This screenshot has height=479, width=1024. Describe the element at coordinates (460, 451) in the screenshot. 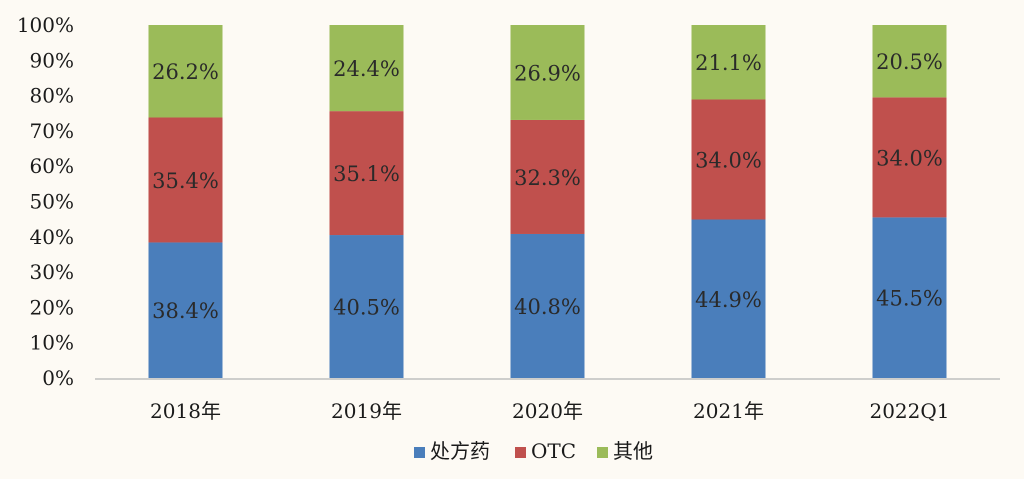

I see `legend-label: 处方药` at that location.